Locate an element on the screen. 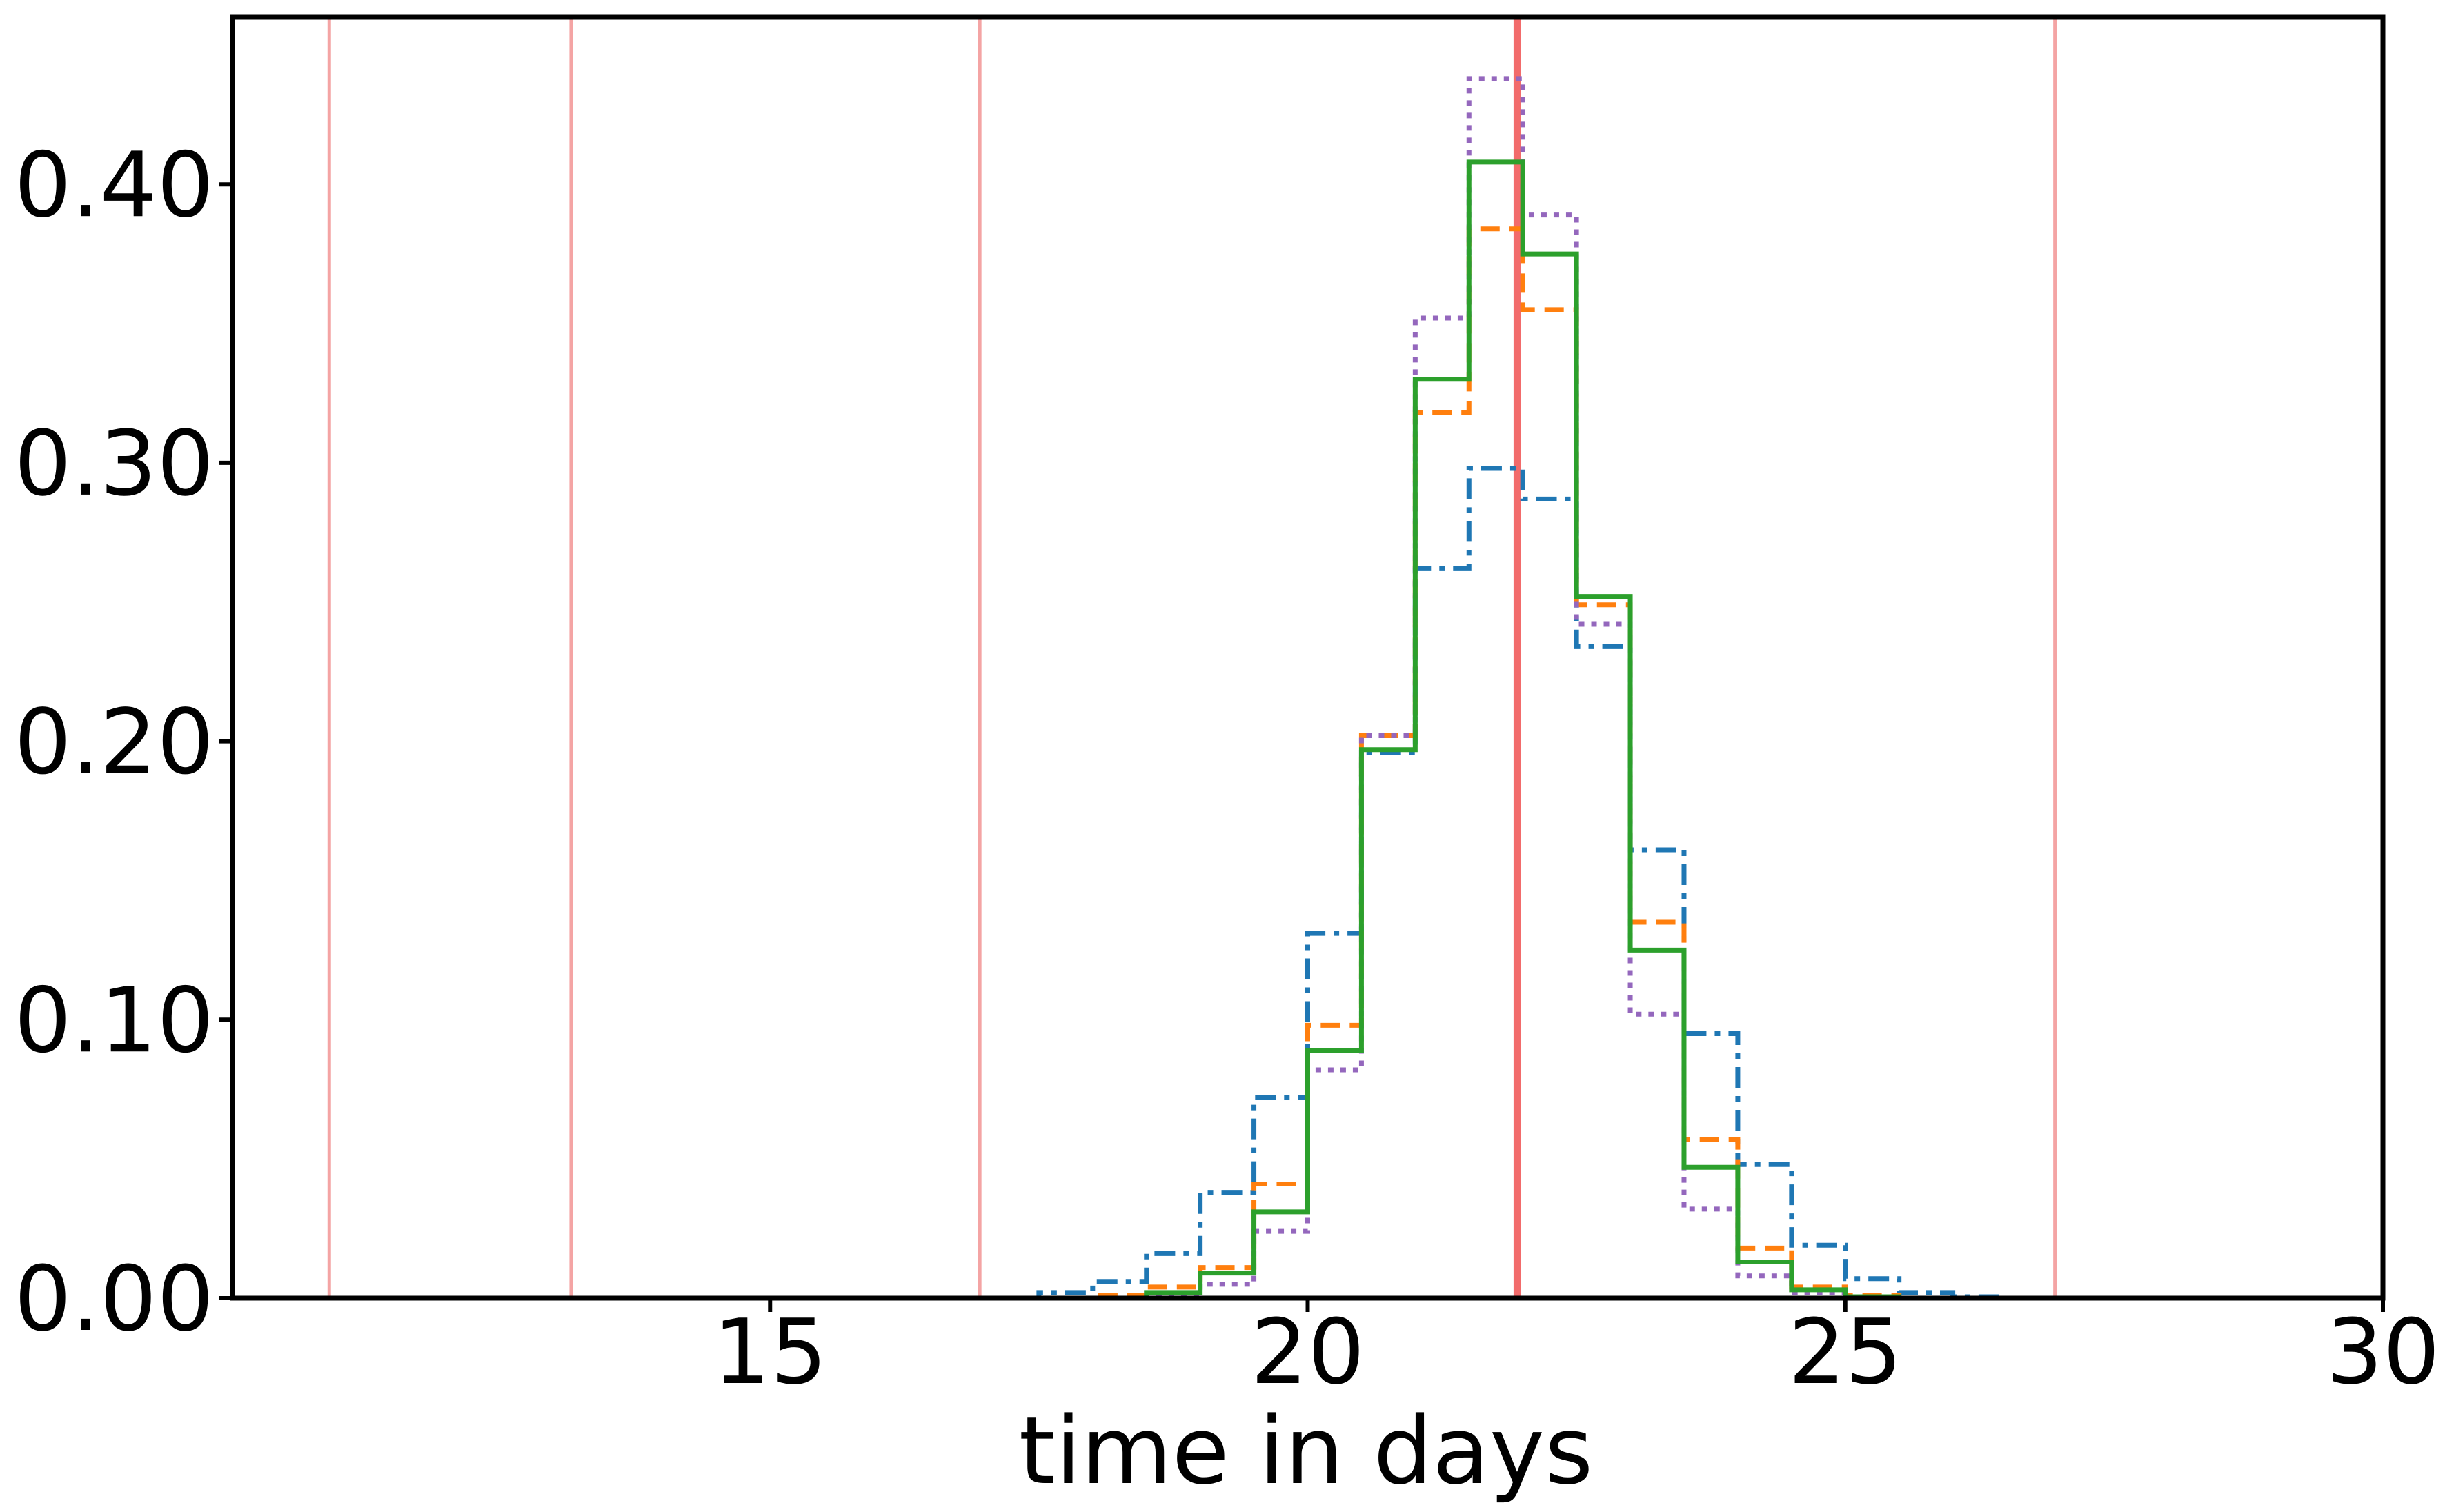 The image size is (2445, 1512). x-tick-label: 15 is located at coordinates (770, 1352).